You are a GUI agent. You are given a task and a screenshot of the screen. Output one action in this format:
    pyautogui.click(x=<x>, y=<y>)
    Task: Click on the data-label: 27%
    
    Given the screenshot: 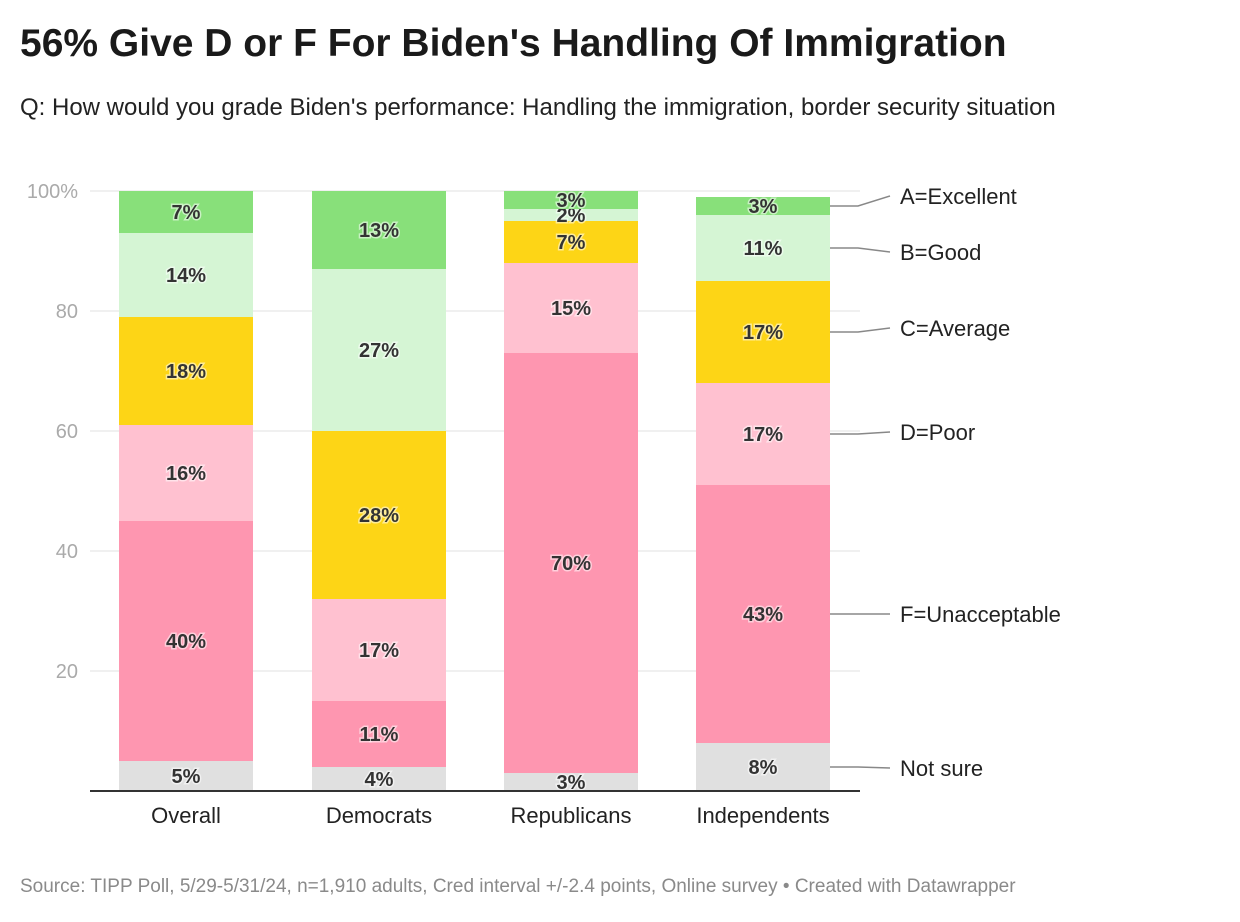 What is the action you would take?
    pyautogui.click(x=379, y=351)
    